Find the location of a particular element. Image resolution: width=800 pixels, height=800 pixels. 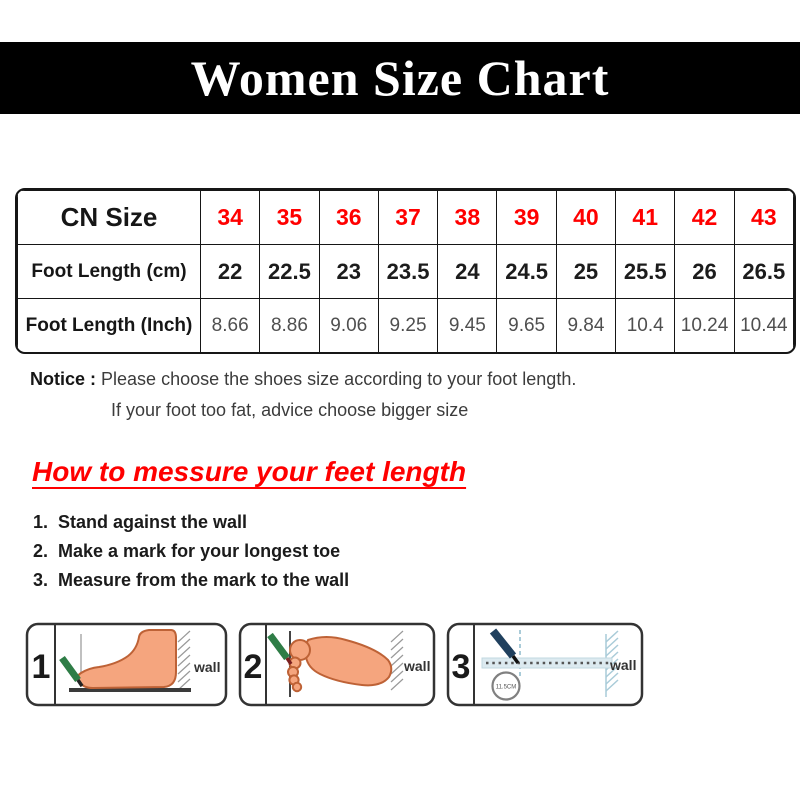

row-header: Foot Length (cm) is located at coordinates (109, 271).